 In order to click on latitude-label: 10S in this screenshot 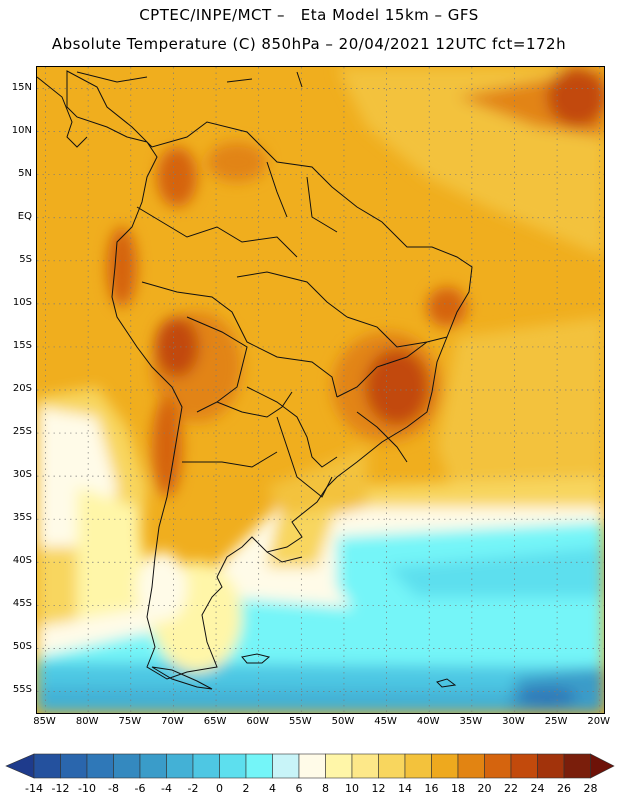, I will do `click(22, 302)`.